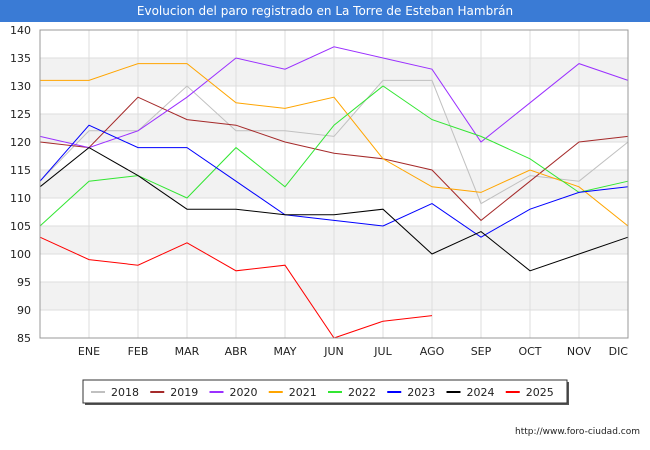 Image resolution: width=650 pixels, height=450 pixels. I want to click on y-tick-label: 125, so click(20, 114).